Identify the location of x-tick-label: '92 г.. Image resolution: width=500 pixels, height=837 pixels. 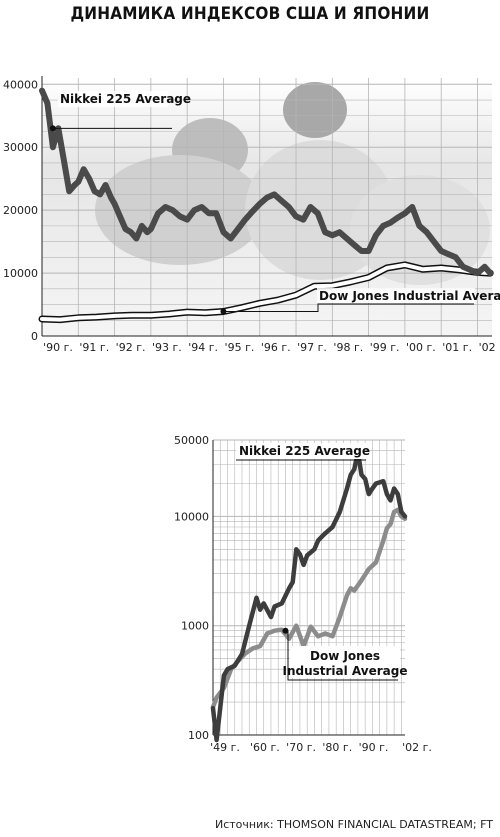
(131, 347).